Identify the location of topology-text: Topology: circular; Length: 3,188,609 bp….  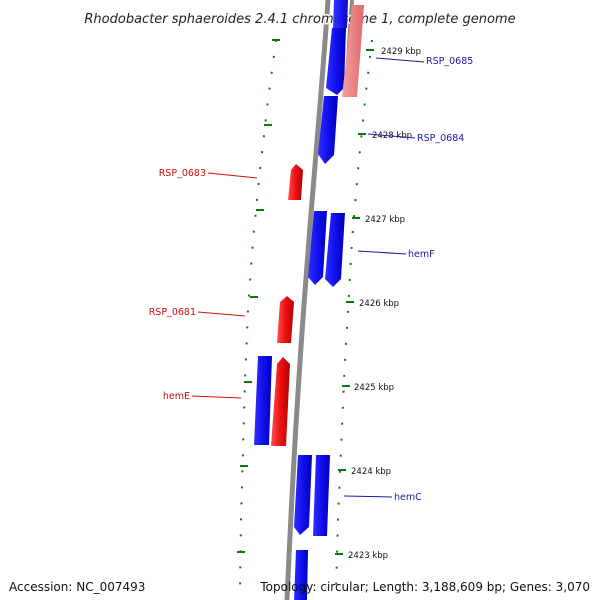
(425, 587).